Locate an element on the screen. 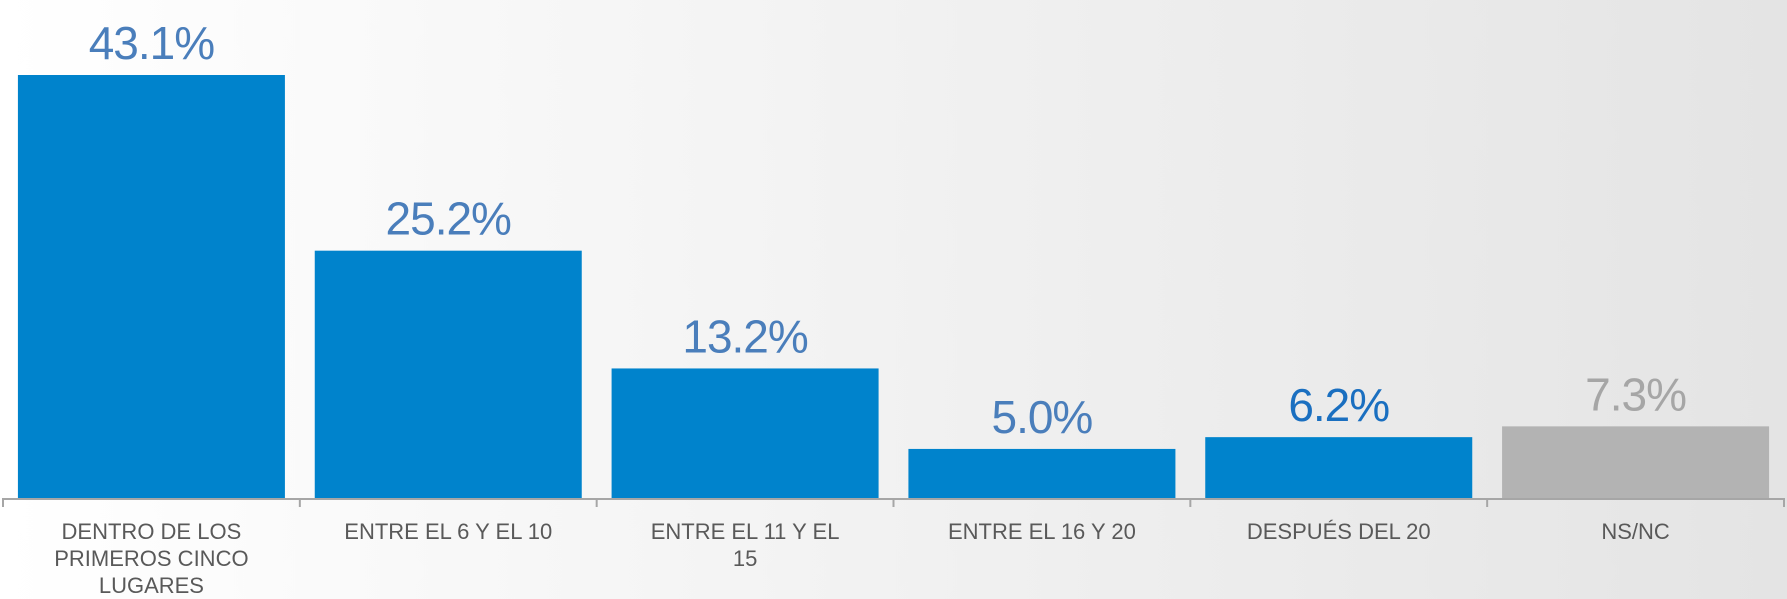 This screenshot has width=1787, height=599. x-tick-label: DENTRO DE LOS PRIMEROS CINCO LUGARES is located at coordinates (151, 558).